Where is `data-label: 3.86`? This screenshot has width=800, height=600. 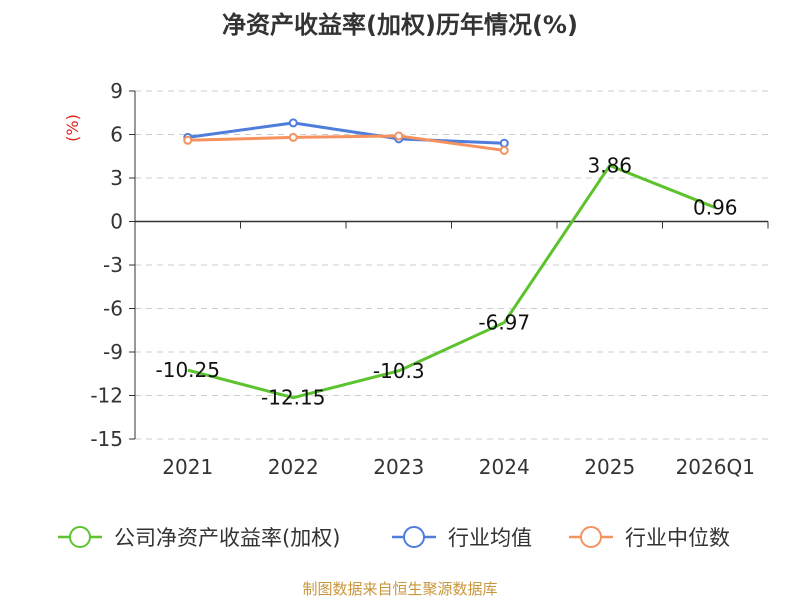
data-label: 3.86 is located at coordinates (609, 166).